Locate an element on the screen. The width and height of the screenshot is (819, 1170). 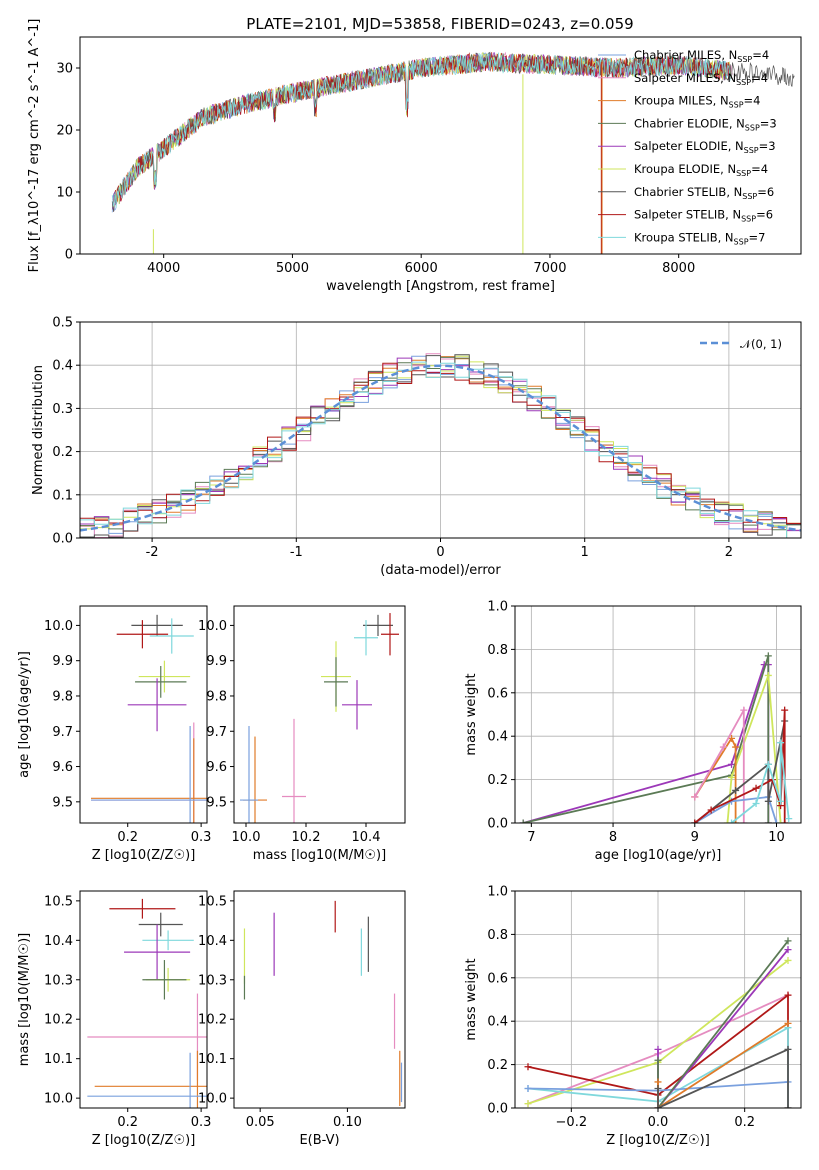
y-tick-label: 0 is located at coordinates (69, 255).